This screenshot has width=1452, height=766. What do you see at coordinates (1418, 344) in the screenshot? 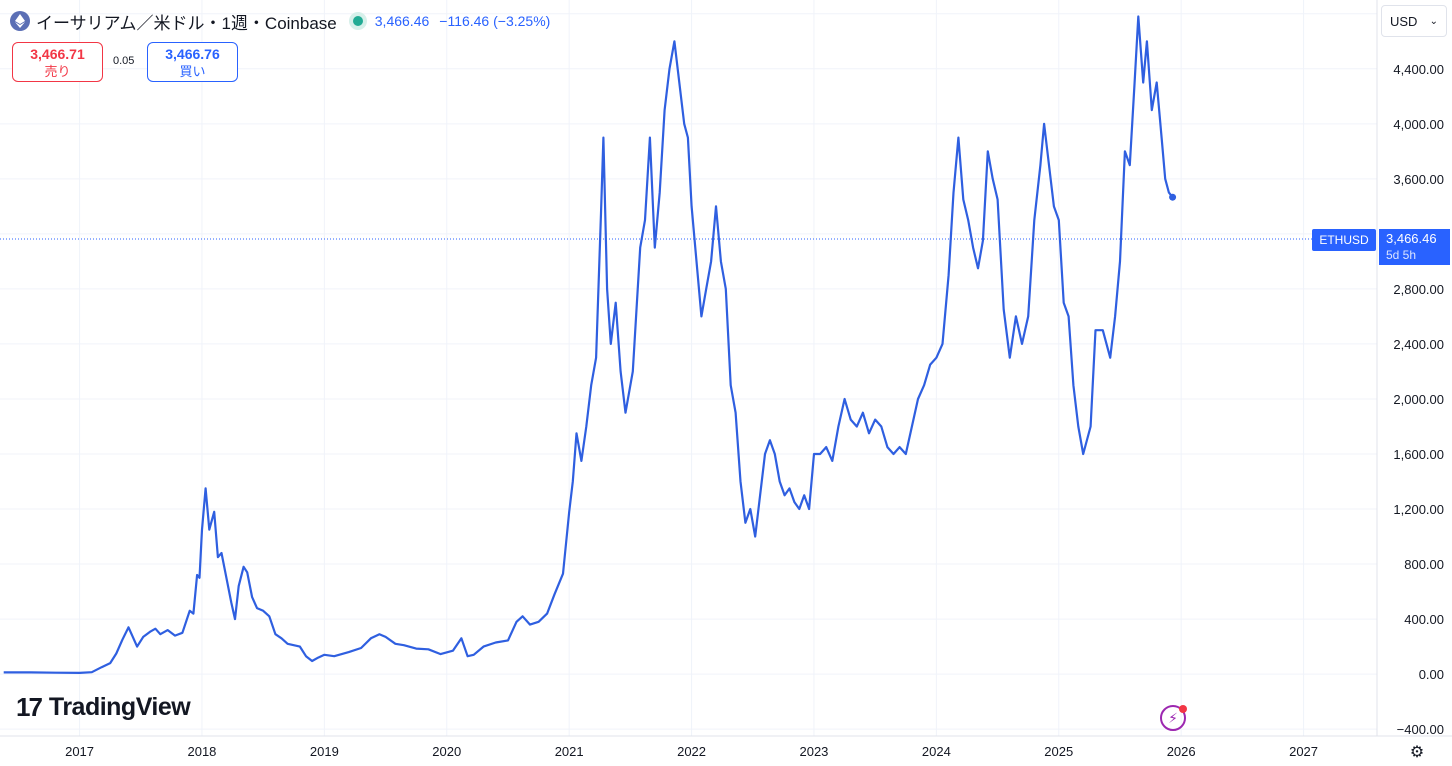
I see `y-tick-label: 2,400.00` at bounding box center [1418, 344].